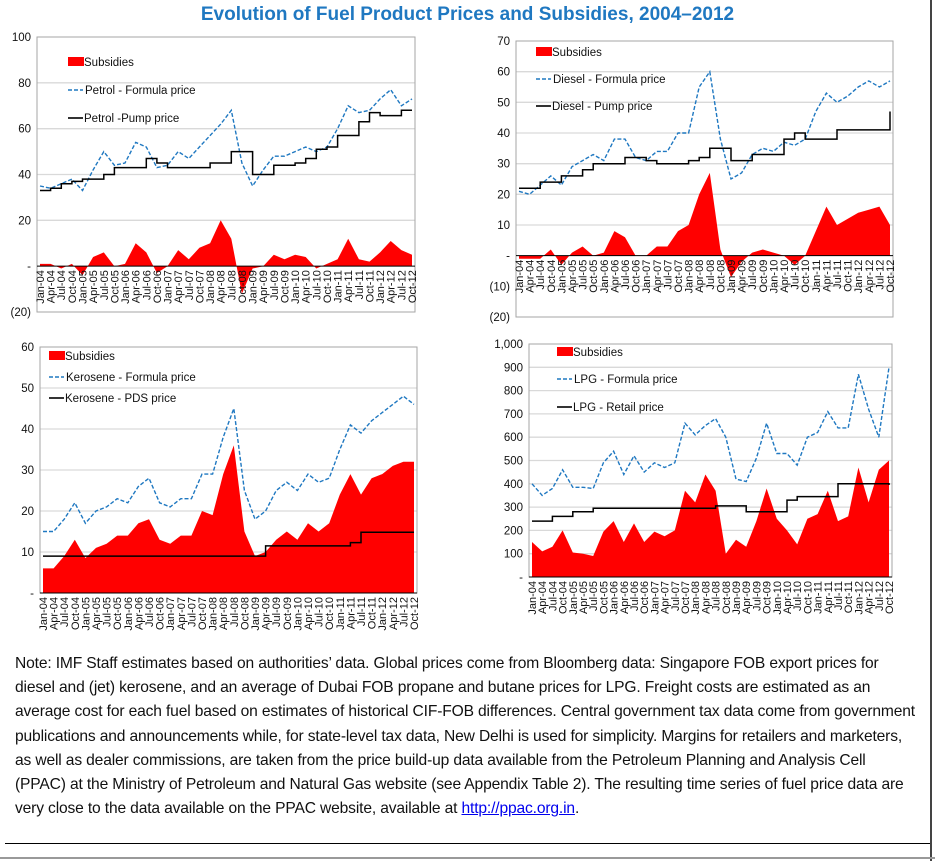 This screenshot has height=861, width=935. I want to click on y-tick-label: 400, so click(513, 485).